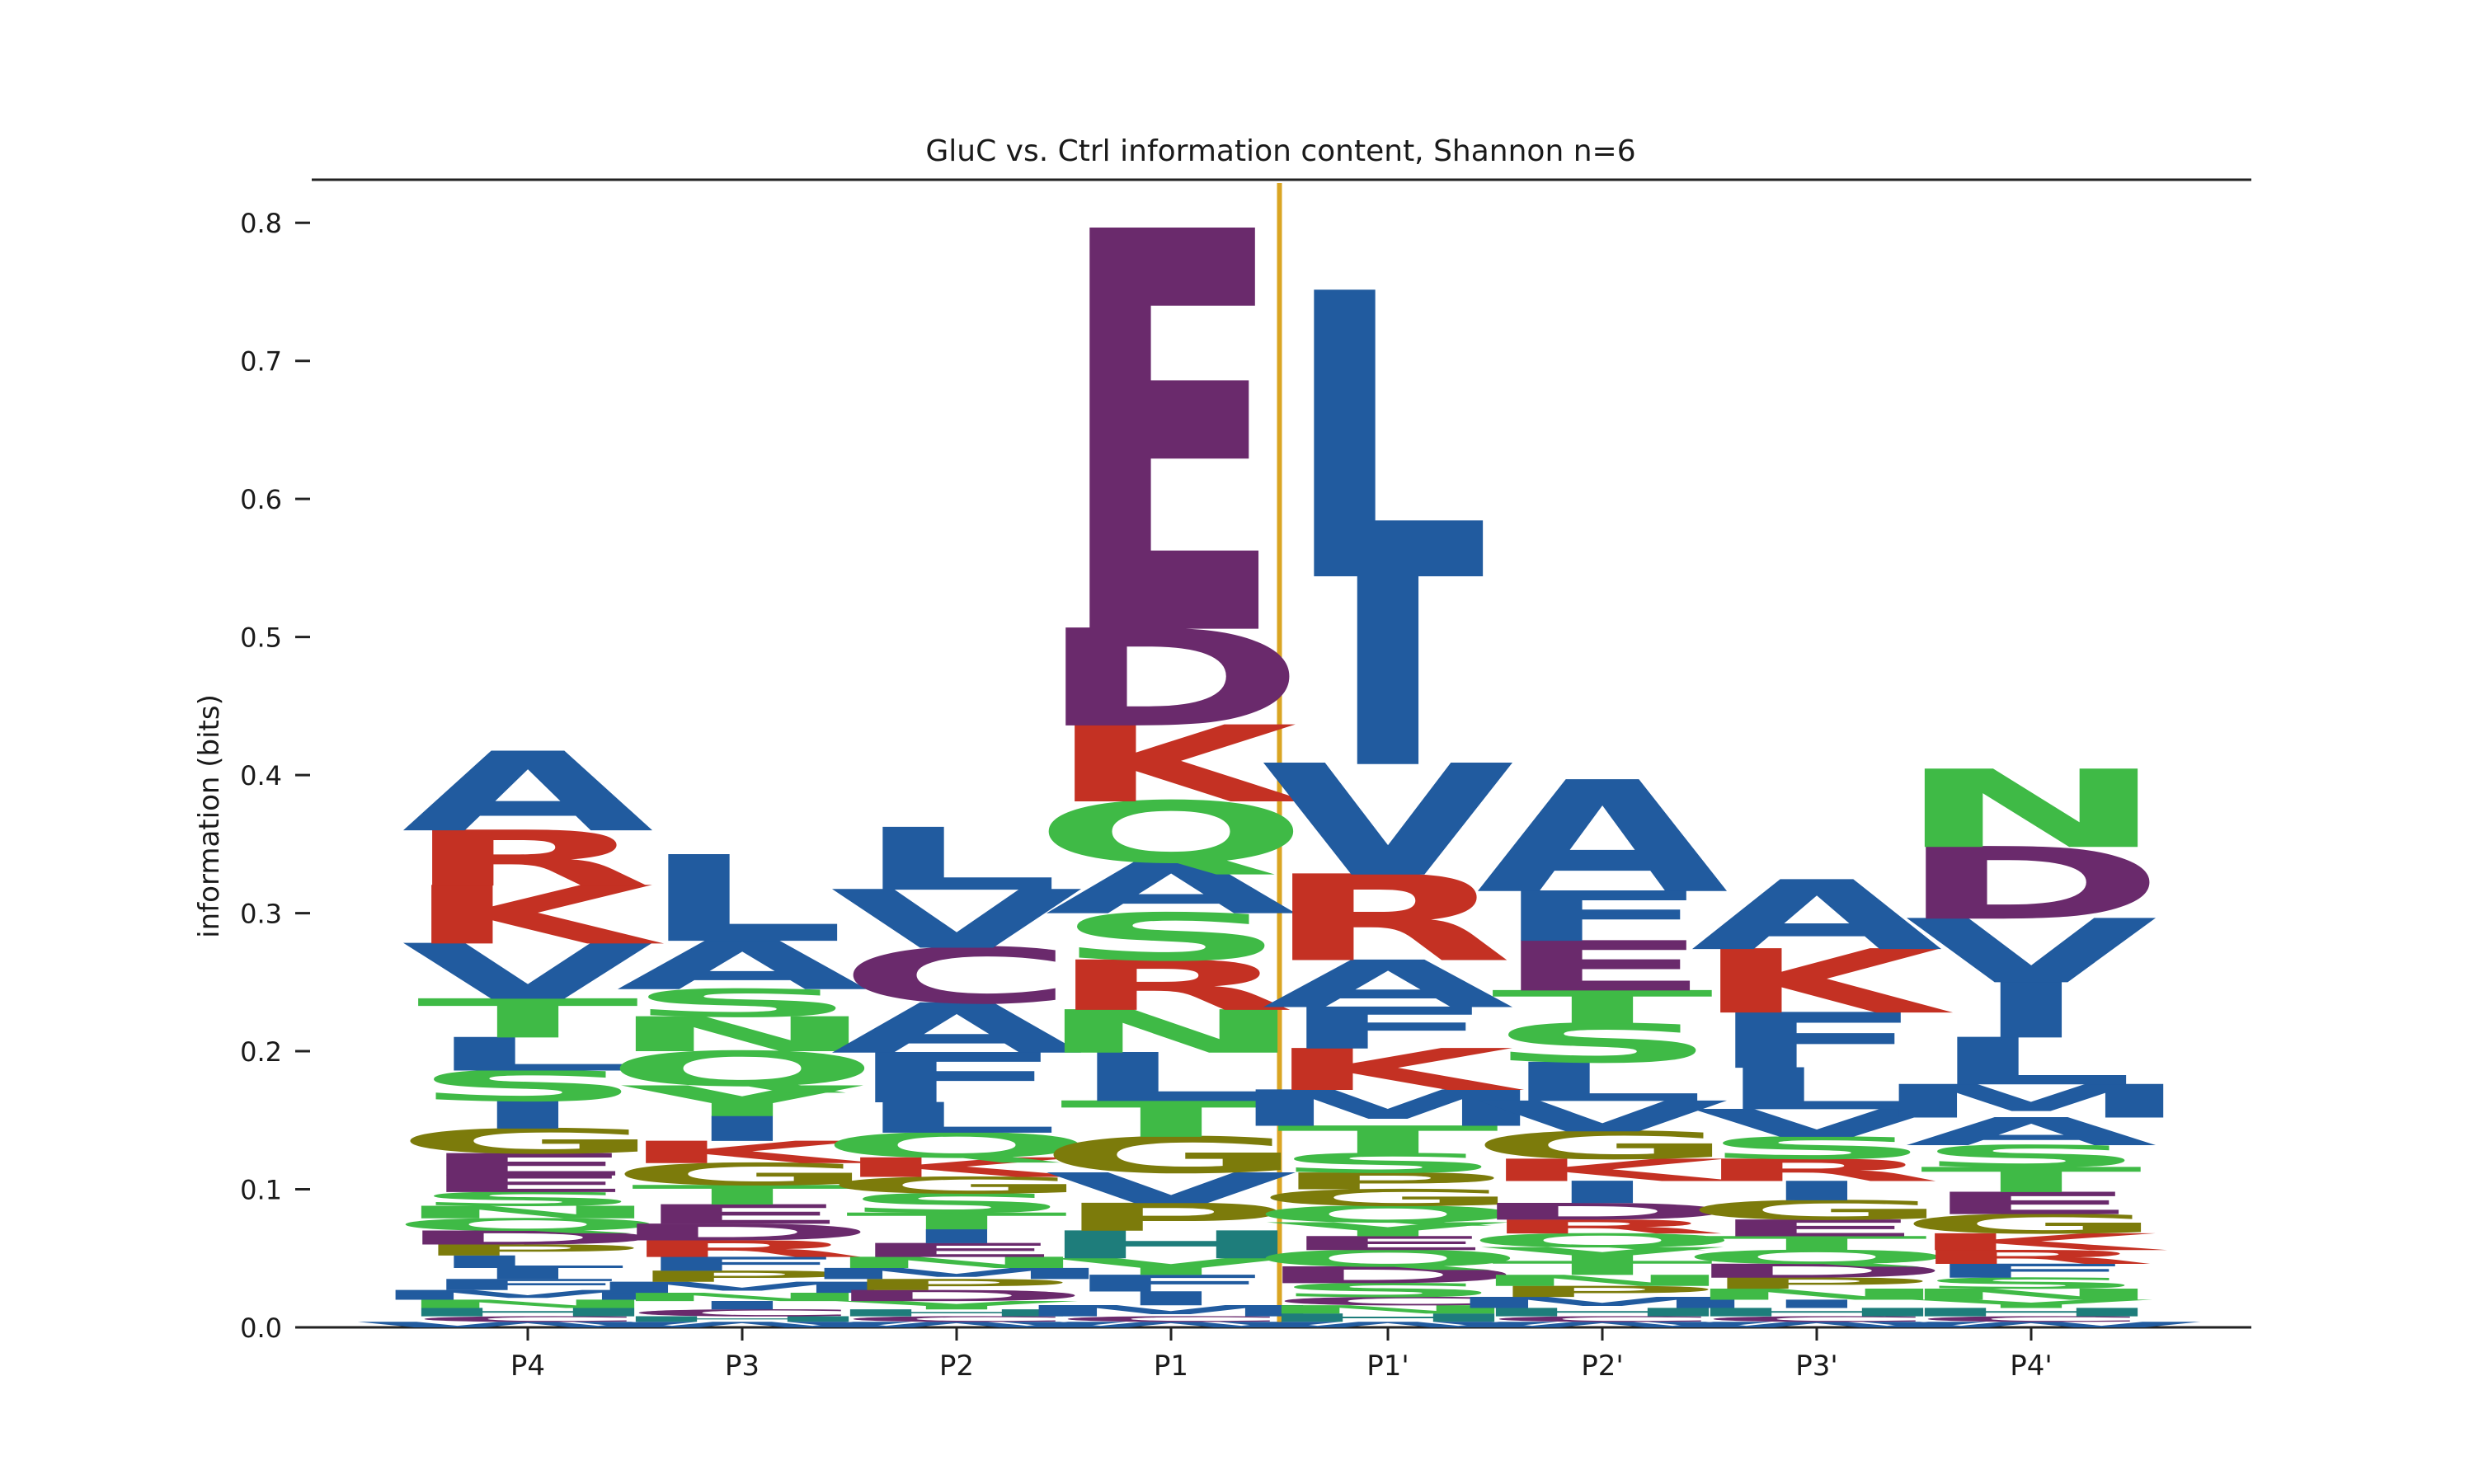 This screenshot has width=2474, height=1484. What do you see at coordinates (528, 1055) in the screenshot?
I see `logo-letter-L: L` at bounding box center [528, 1055].